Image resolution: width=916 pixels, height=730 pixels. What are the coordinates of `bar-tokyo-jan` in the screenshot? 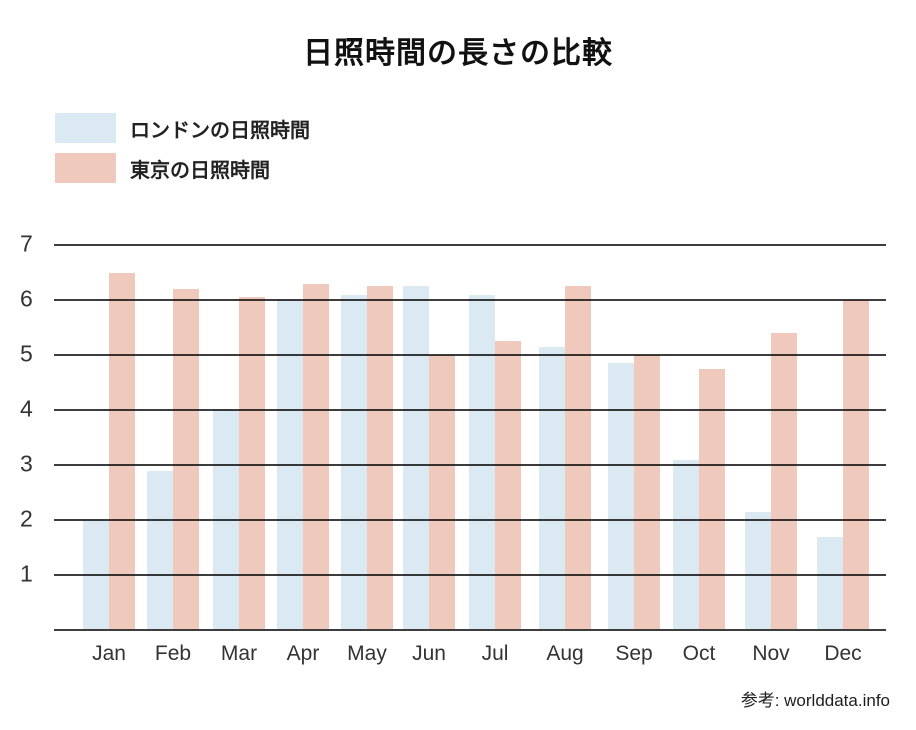 It's located at (122, 451).